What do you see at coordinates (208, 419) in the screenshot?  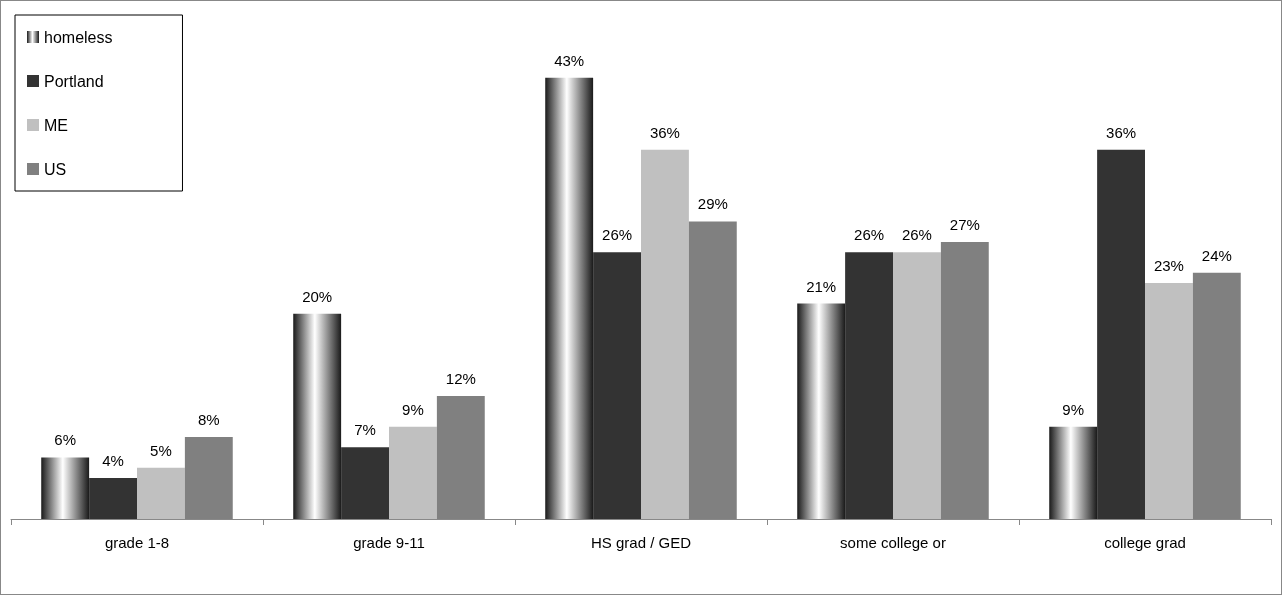 I see `data-label: 8%` at bounding box center [208, 419].